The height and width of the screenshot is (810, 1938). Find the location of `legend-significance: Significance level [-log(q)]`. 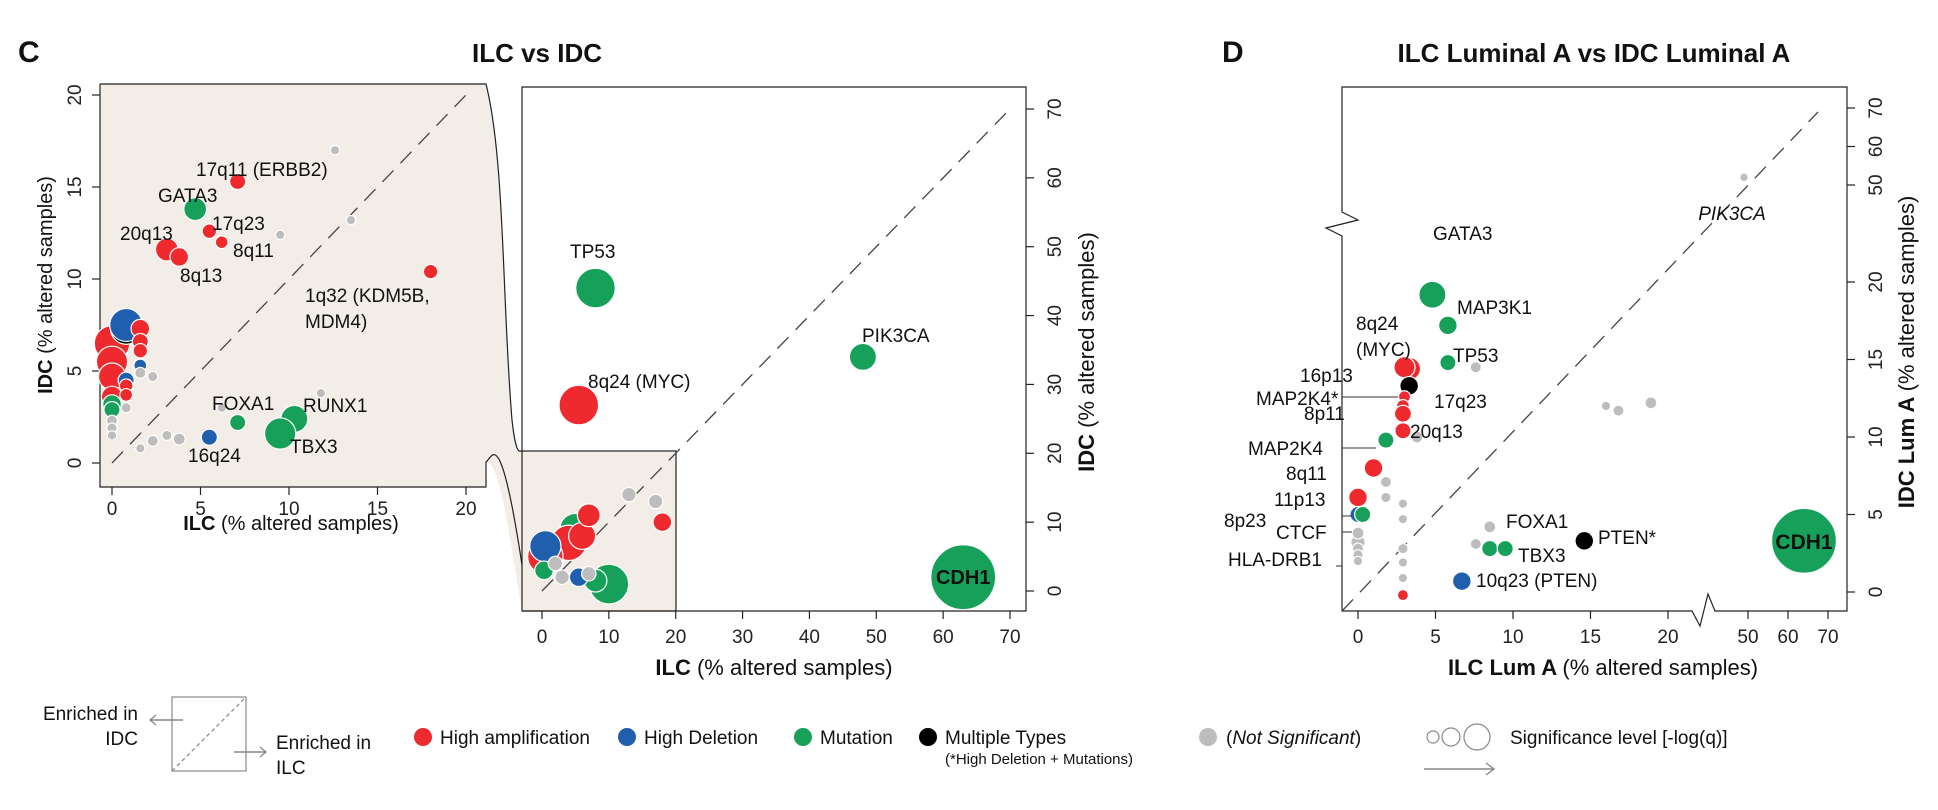

legend-significance: Significance level [-log(q)] is located at coordinates (1619, 738).